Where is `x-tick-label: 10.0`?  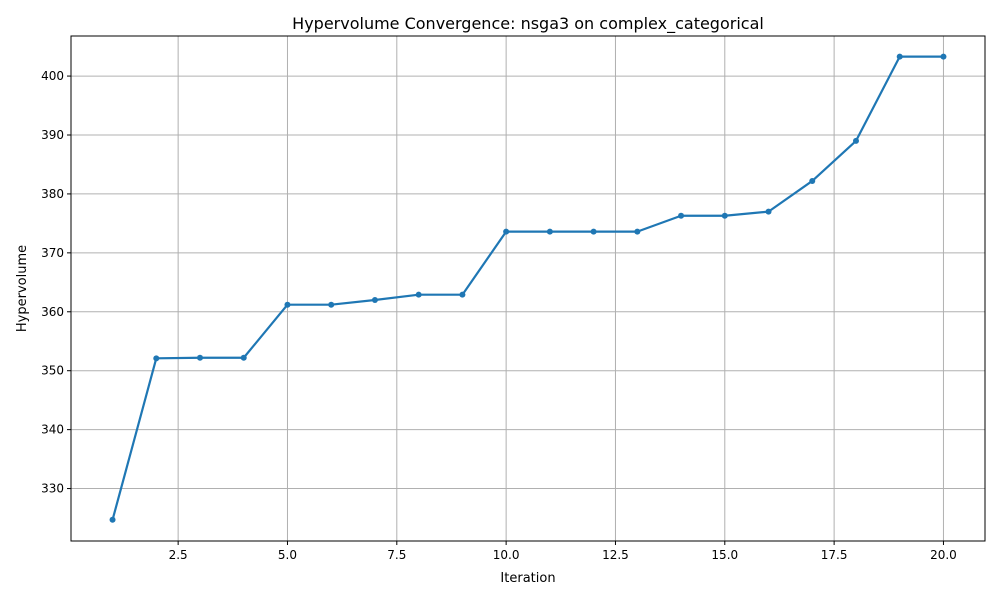 x-tick-label: 10.0 is located at coordinates (506, 555).